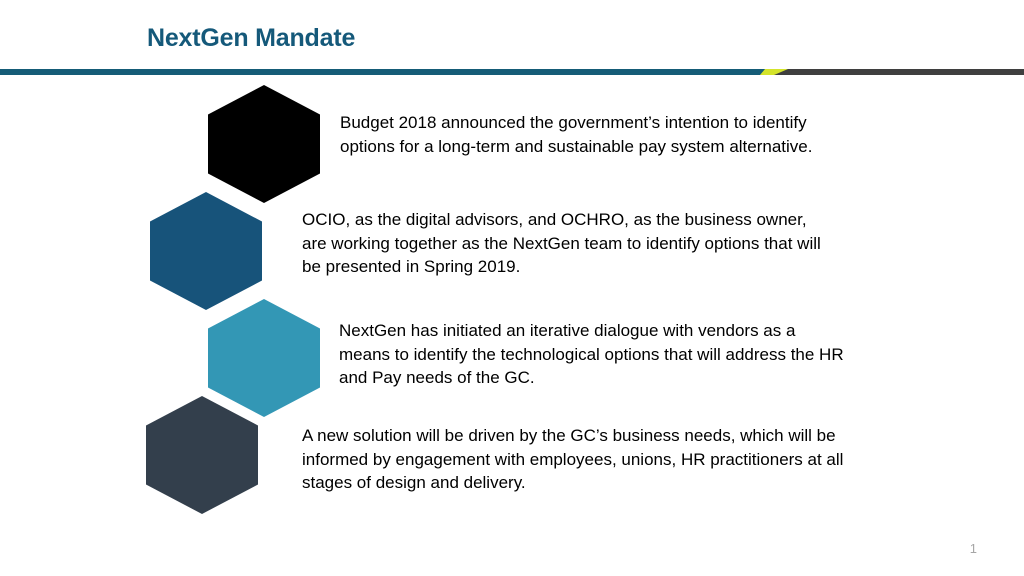 The width and height of the screenshot is (1024, 576). Describe the element at coordinates (384, 72) in the screenshot. I see `divider-teal-segment` at that location.